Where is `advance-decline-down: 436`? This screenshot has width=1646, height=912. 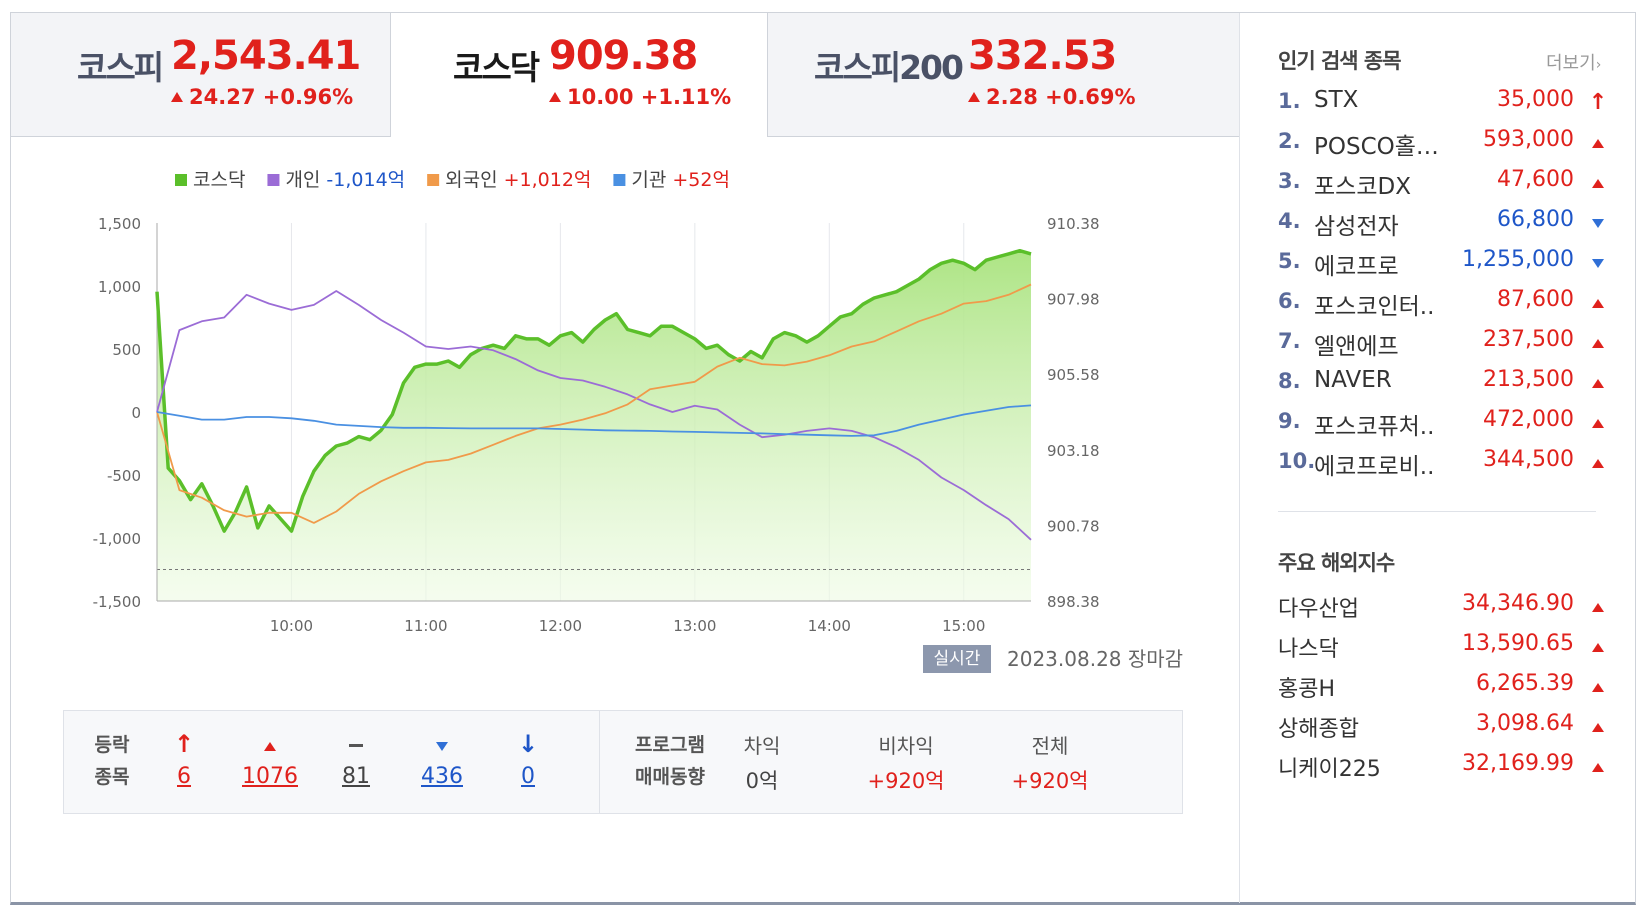 advance-decline-down: 436 is located at coordinates (442, 762).